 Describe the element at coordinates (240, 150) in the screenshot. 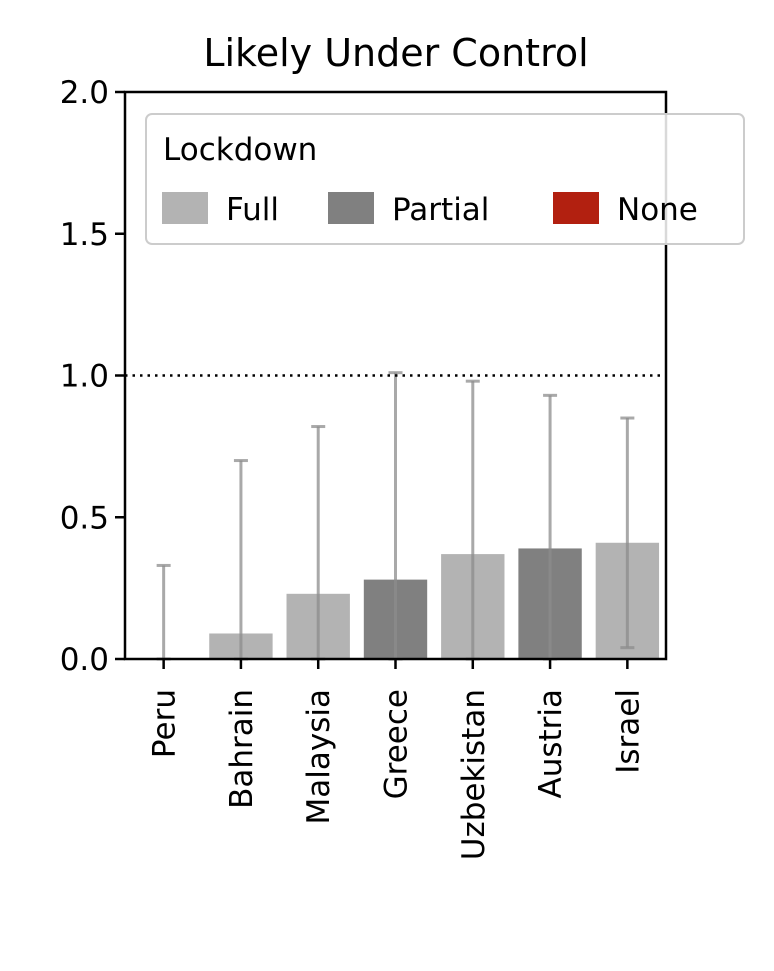

I see `legend-title: Lockdown` at that location.